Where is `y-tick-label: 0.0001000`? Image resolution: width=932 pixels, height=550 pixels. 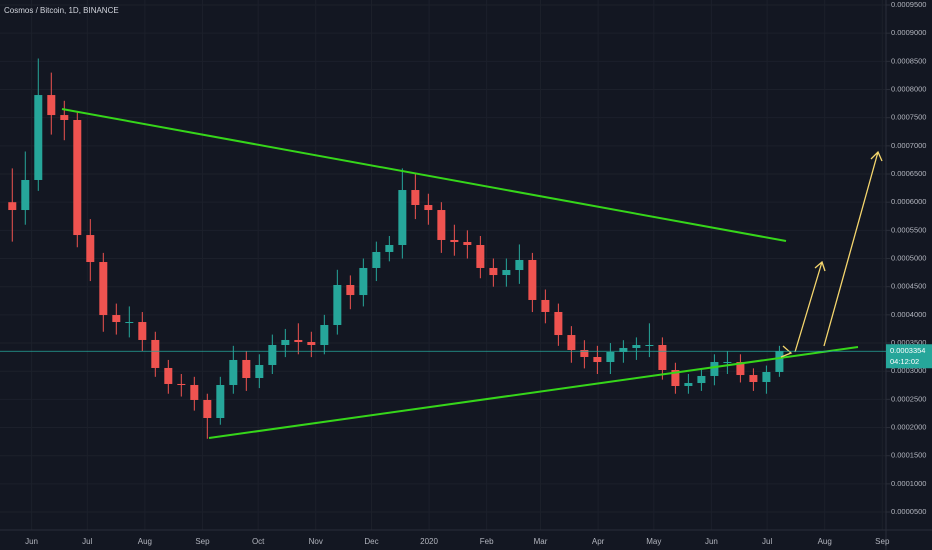
y-tick-label: 0.0001000 is located at coordinates (908, 483).